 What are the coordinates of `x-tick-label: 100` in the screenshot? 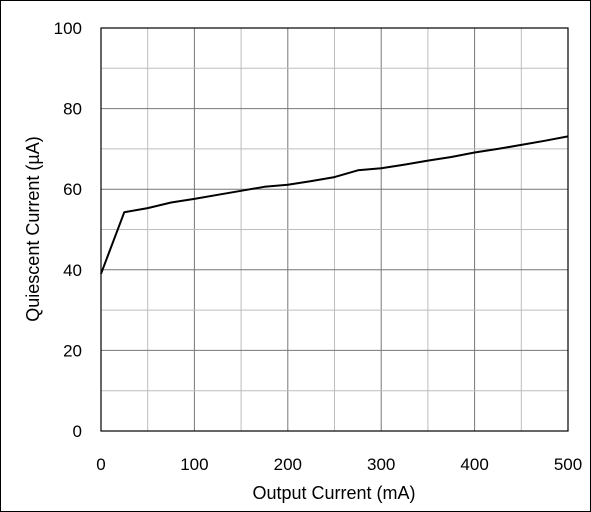 It's located at (194, 464).